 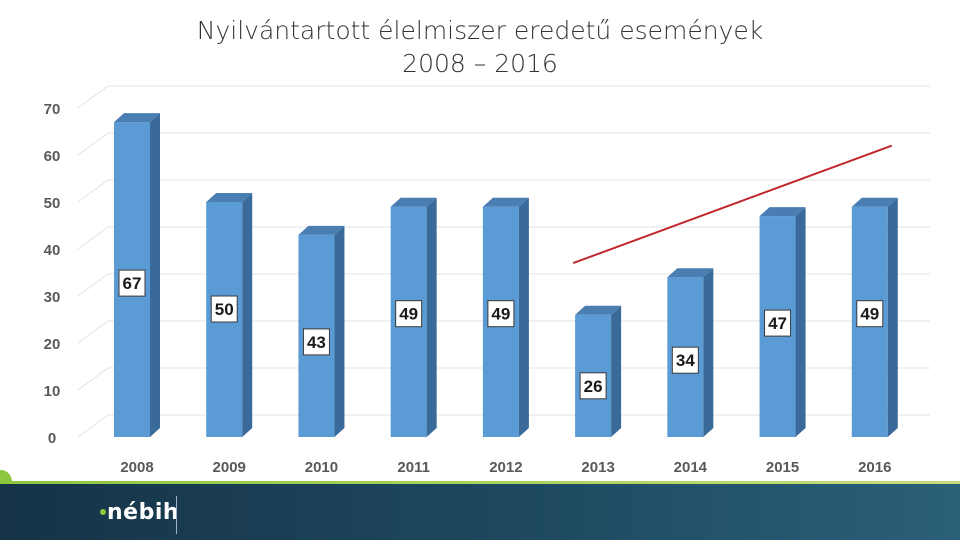 What do you see at coordinates (597, 467) in the screenshot?
I see `x-tick-label: 2013` at bounding box center [597, 467].